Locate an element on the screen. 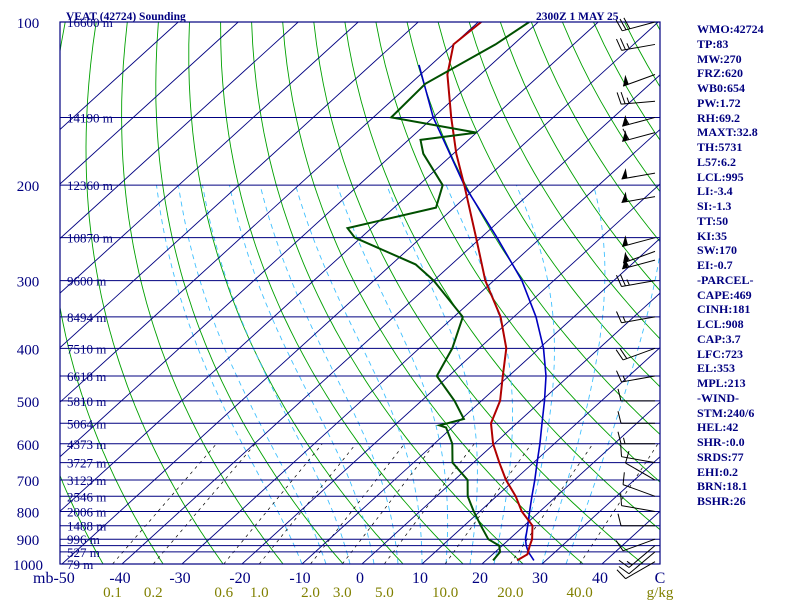  index-row: CAPE:469 is located at coordinates (724, 294).